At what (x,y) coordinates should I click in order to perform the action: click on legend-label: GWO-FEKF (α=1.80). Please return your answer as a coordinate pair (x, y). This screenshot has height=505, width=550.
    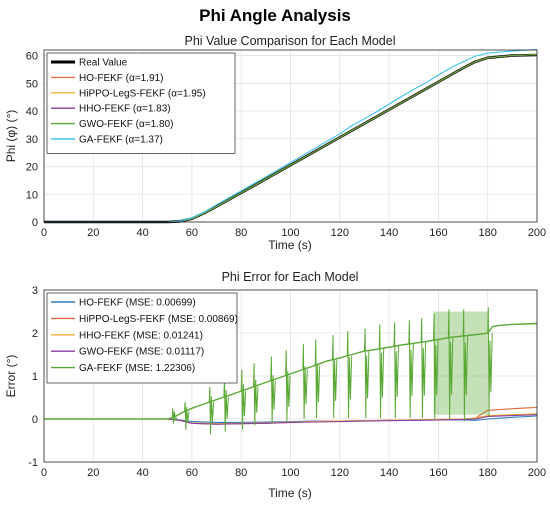
    Looking at the image, I should click on (126, 124).